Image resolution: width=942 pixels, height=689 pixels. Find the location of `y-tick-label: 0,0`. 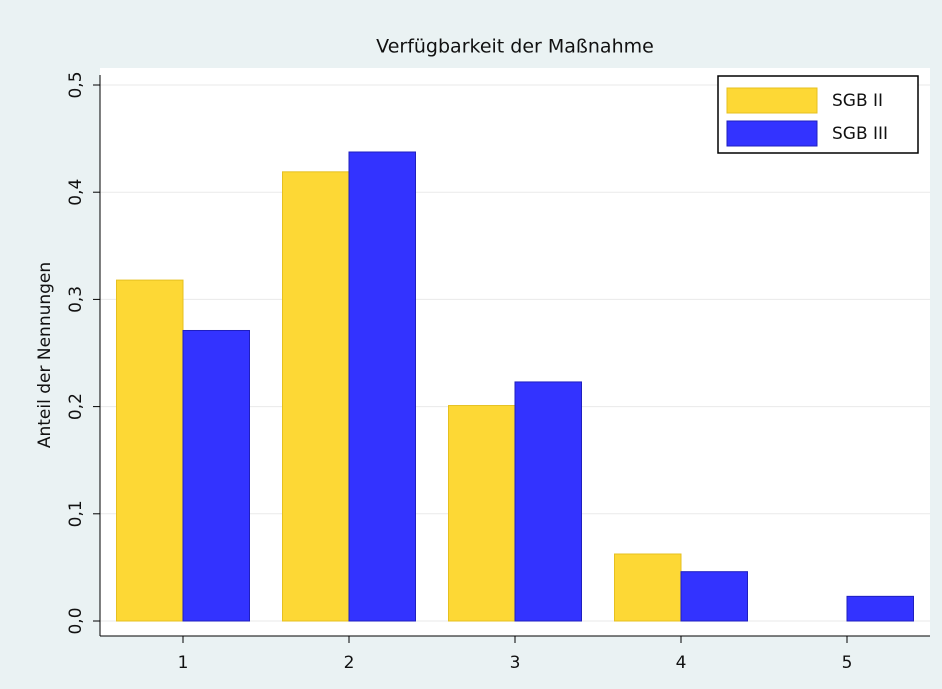

y-tick-label: 0,0 is located at coordinates (76, 620).